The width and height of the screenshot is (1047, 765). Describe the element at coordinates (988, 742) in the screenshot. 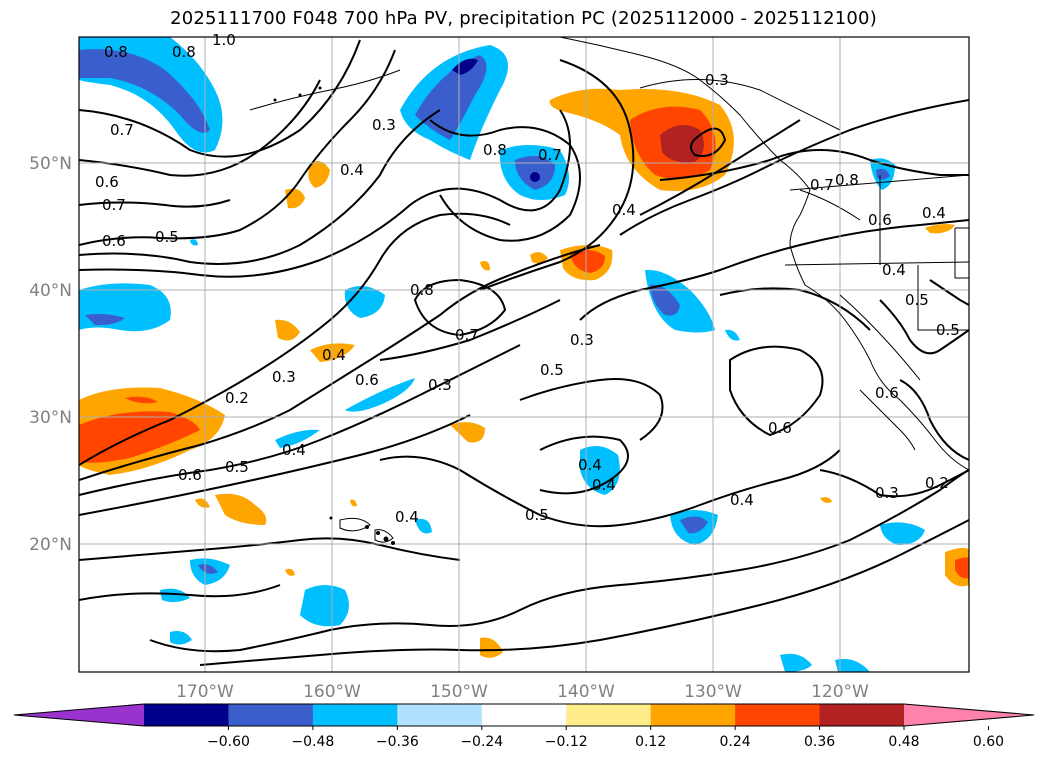

I see `colorbar-tick-label: 0.60` at that location.